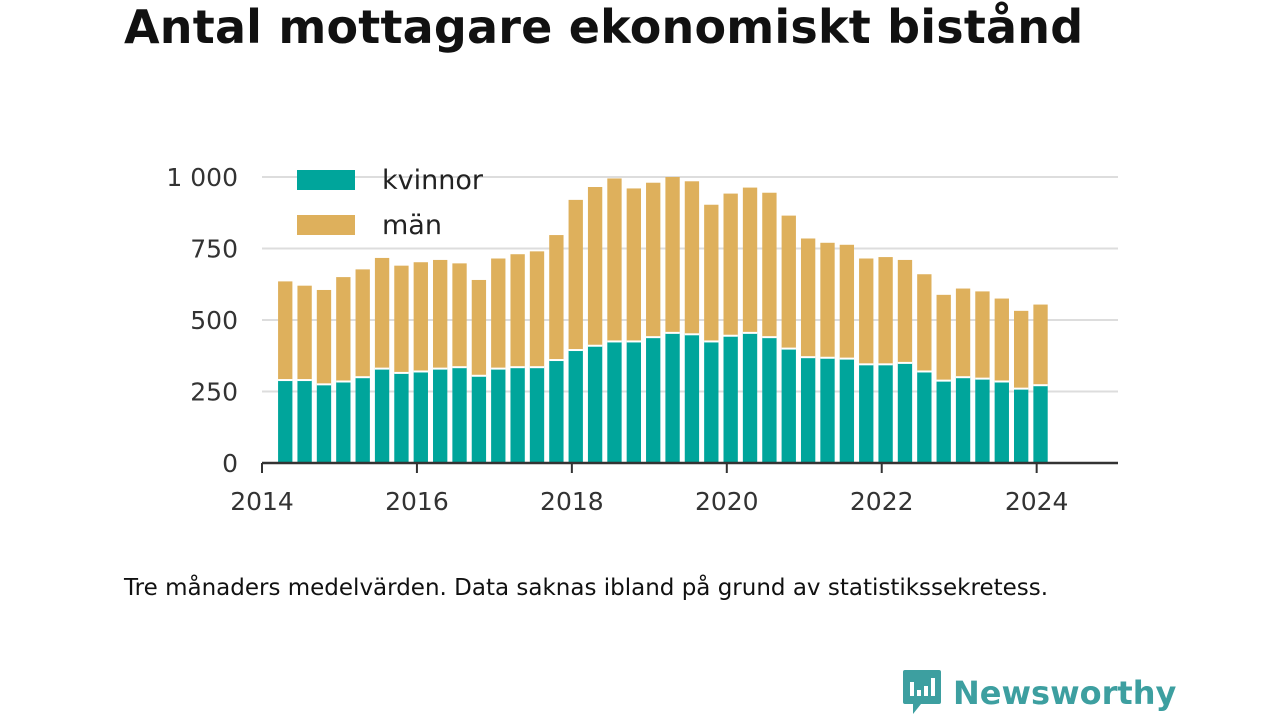  I want to click on y-tick-label: 500, so click(214, 320).